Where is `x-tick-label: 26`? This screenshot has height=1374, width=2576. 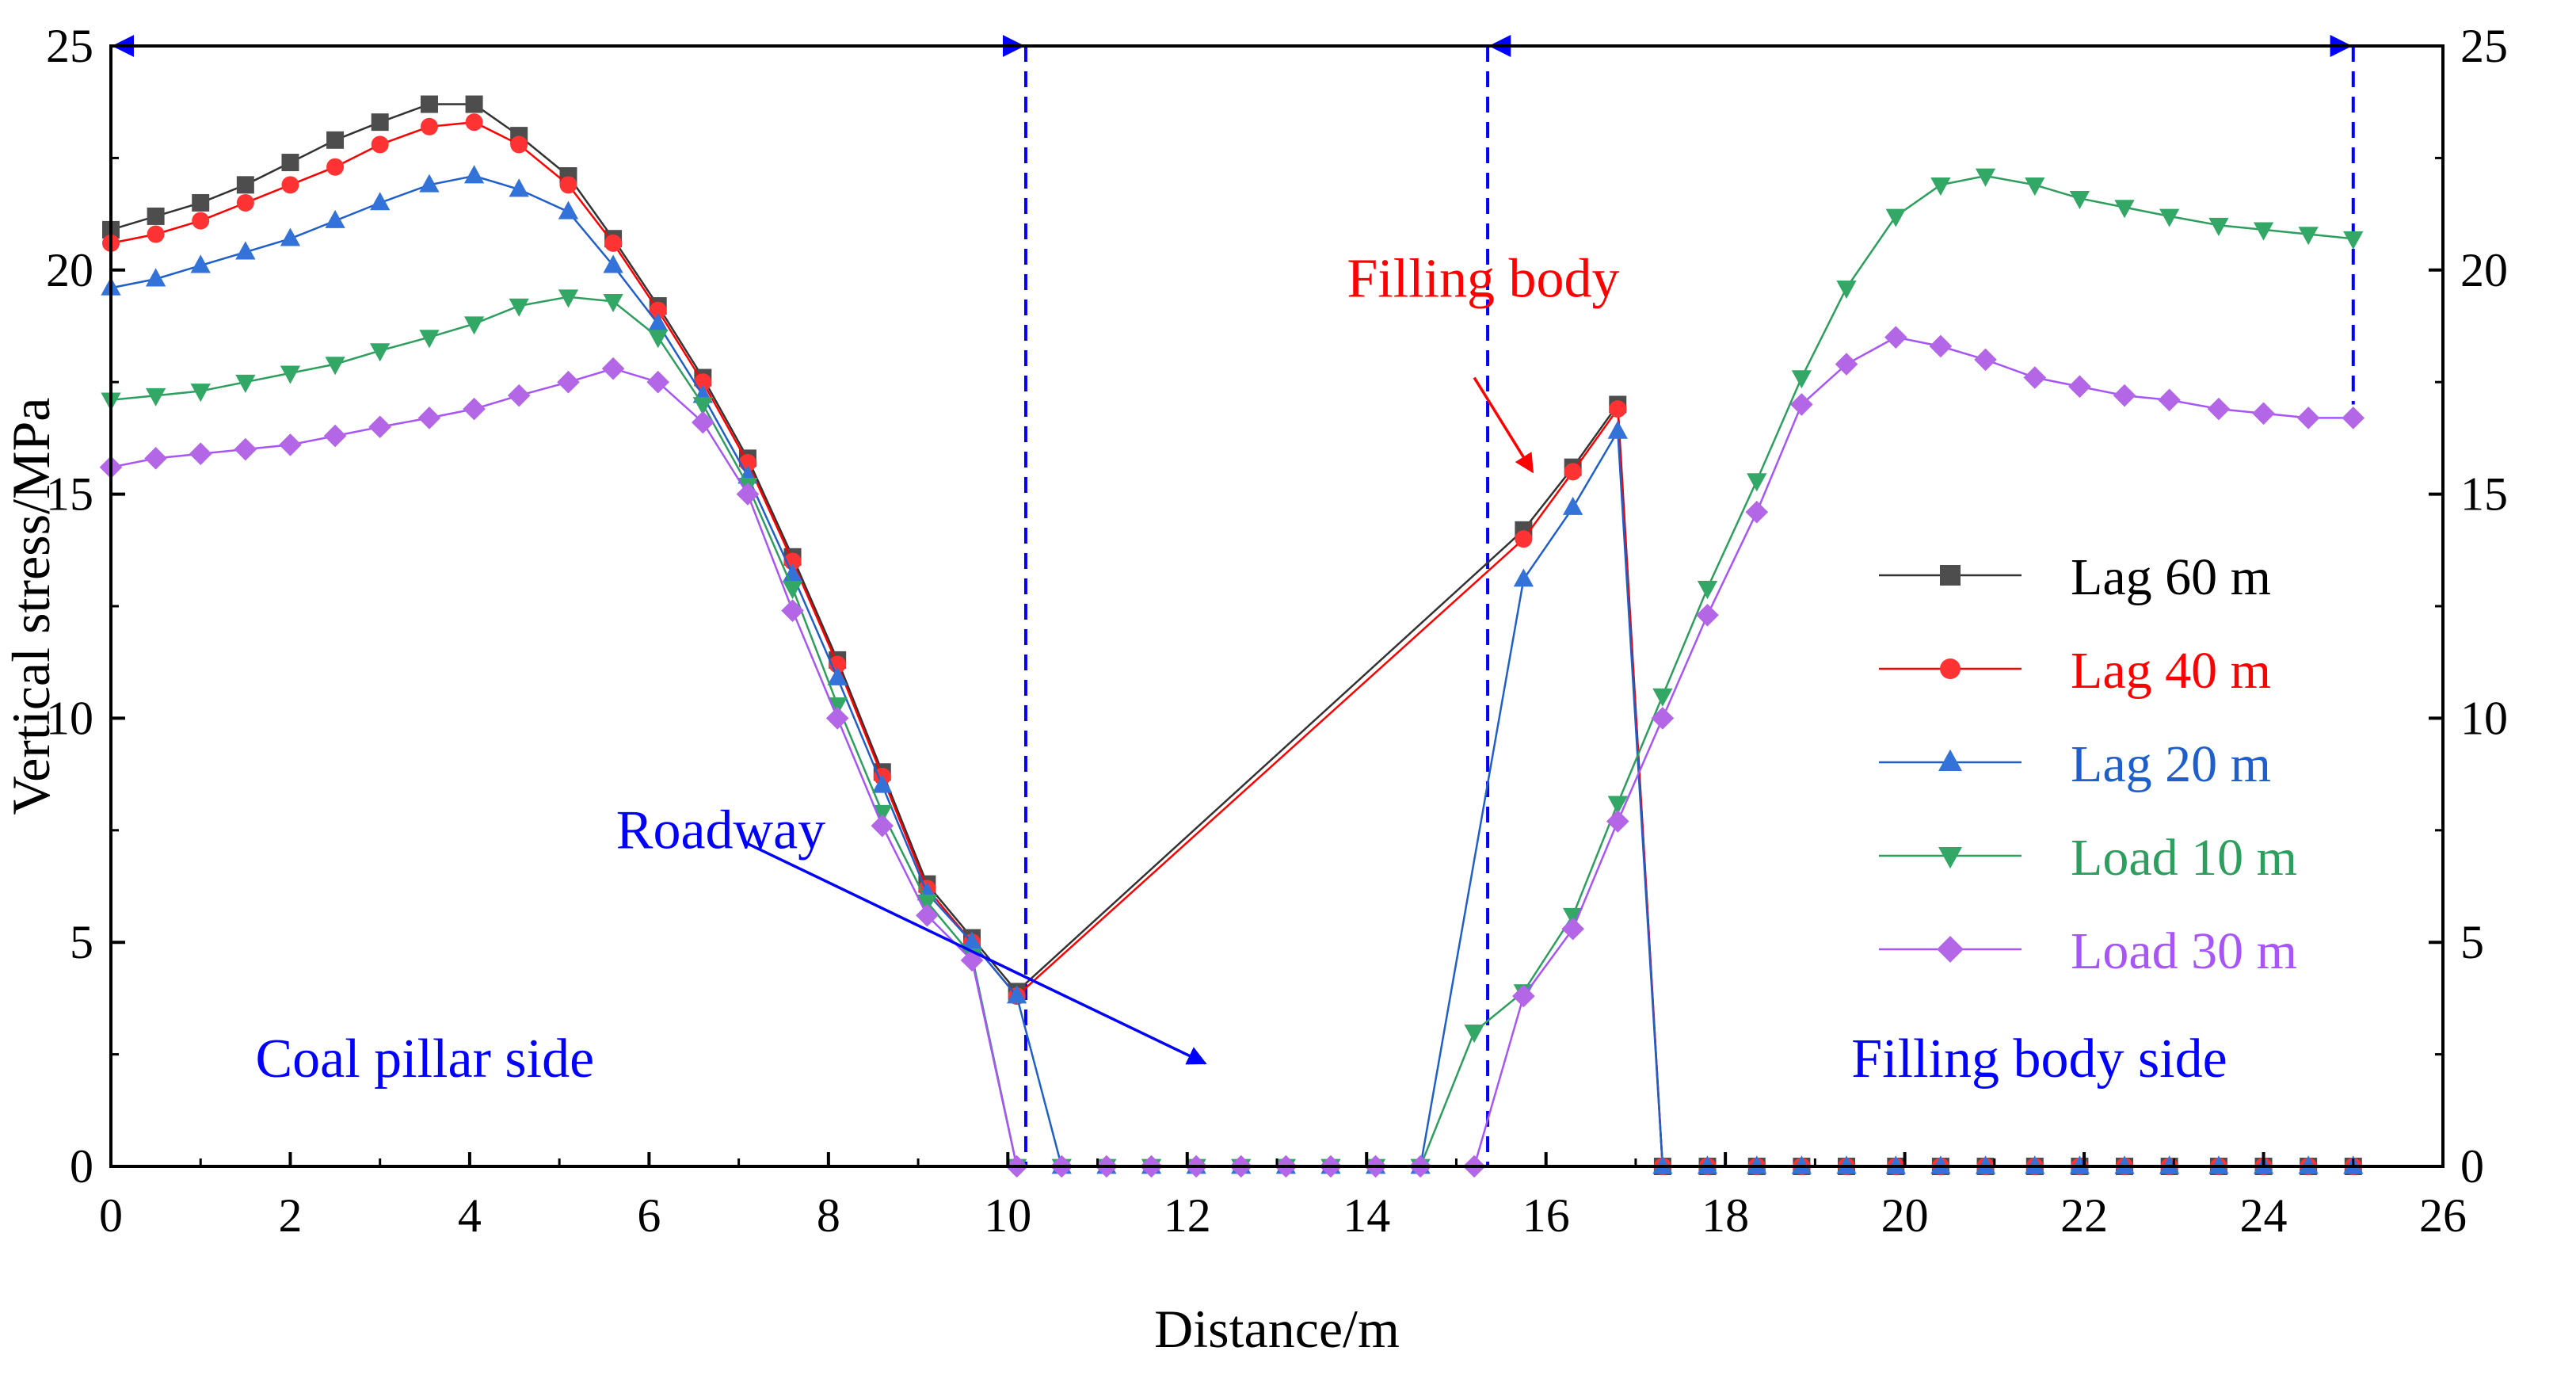 x-tick-label: 26 is located at coordinates (2443, 1215).